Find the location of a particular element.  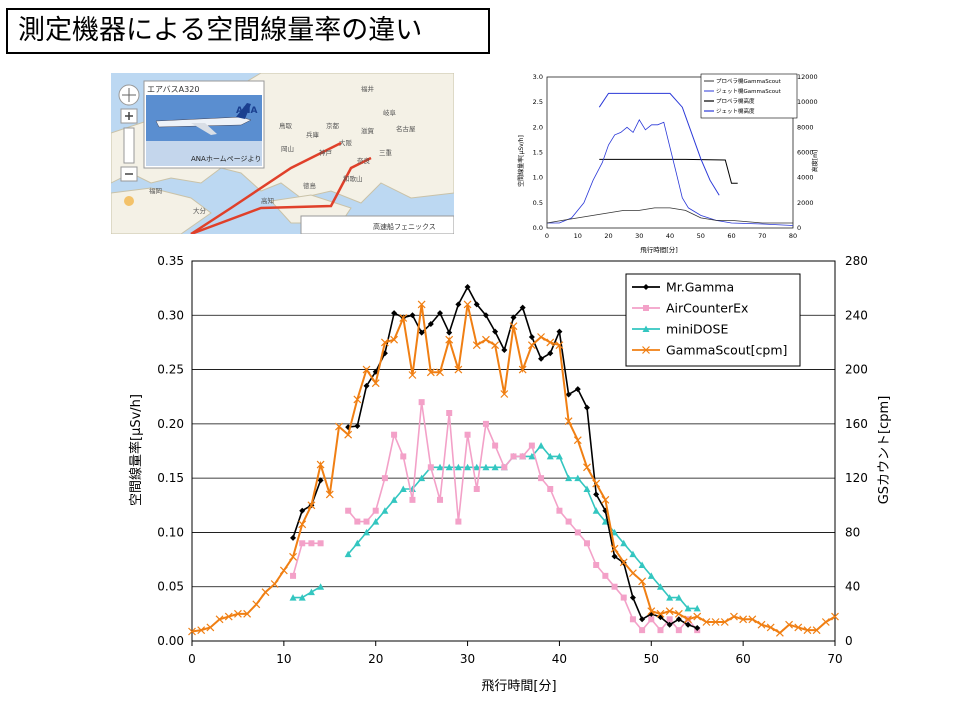

place-label: 名古屋 is located at coordinates (406, 128).